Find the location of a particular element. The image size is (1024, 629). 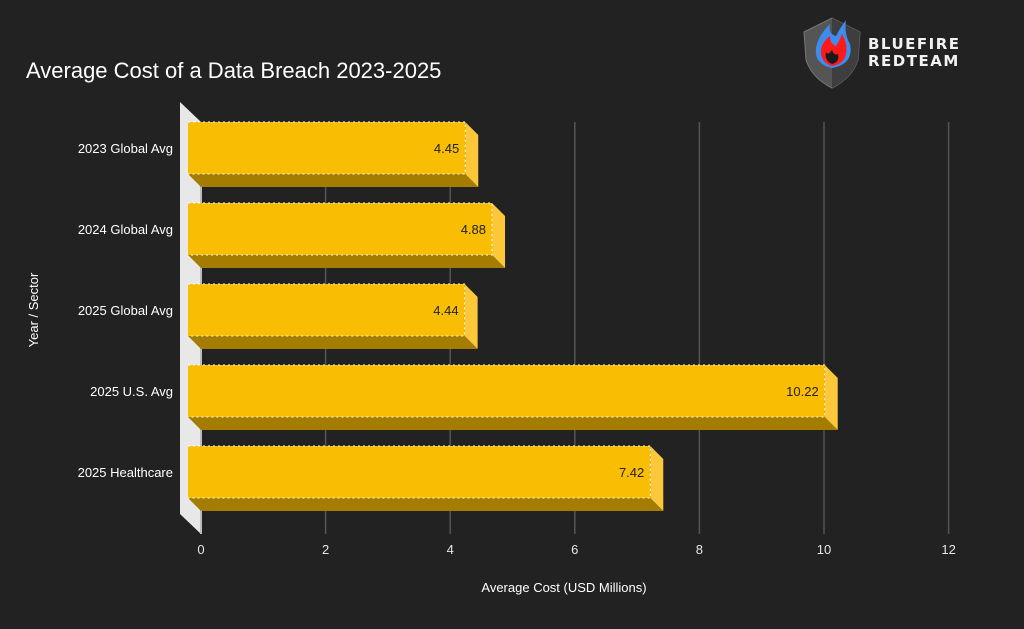

y-category-label: 2025 Global Avg is located at coordinates (125, 310).